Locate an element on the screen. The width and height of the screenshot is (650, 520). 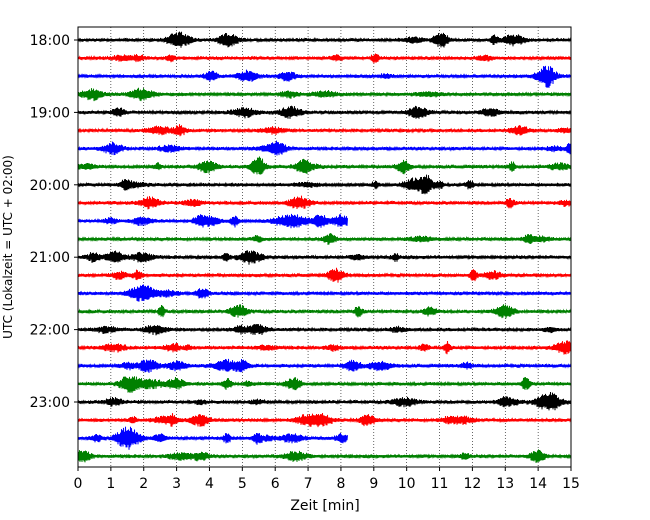
y-tick-label: 20:00 is located at coordinates (50, 186).